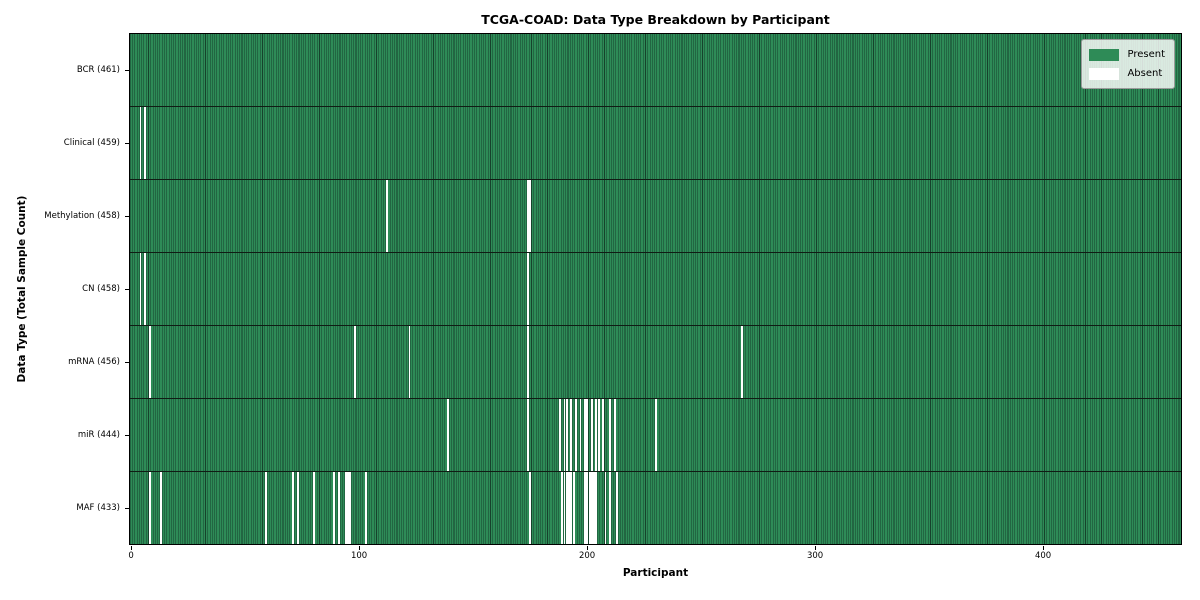 This screenshot has height=600, width=1200. What do you see at coordinates (82, 216) in the screenshot?
I see `y-tick-label-methylation: Methylation (458)` at bounding box center [82, 216].